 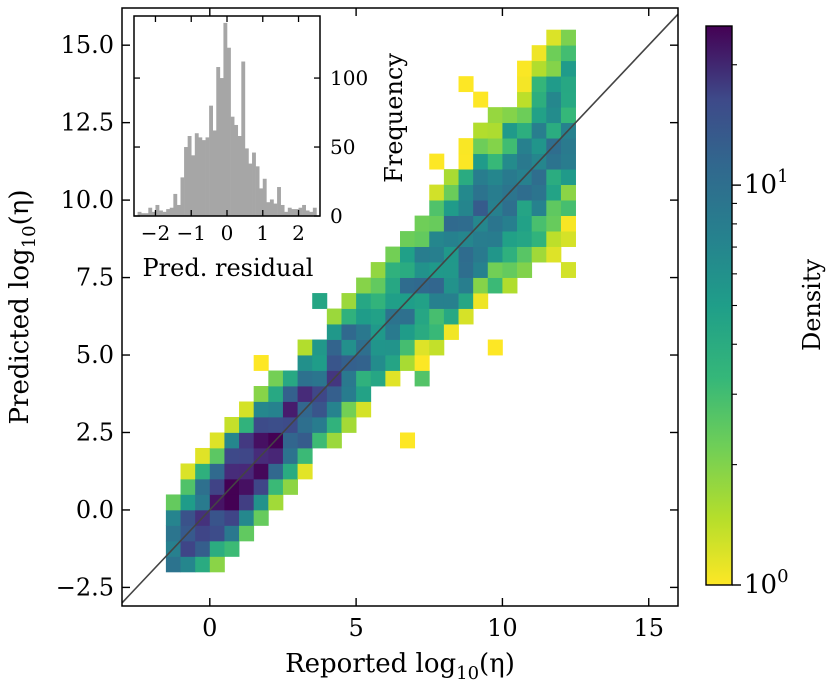 I want to click on y-tick-label: 5.0, so click(x=95, y=355).